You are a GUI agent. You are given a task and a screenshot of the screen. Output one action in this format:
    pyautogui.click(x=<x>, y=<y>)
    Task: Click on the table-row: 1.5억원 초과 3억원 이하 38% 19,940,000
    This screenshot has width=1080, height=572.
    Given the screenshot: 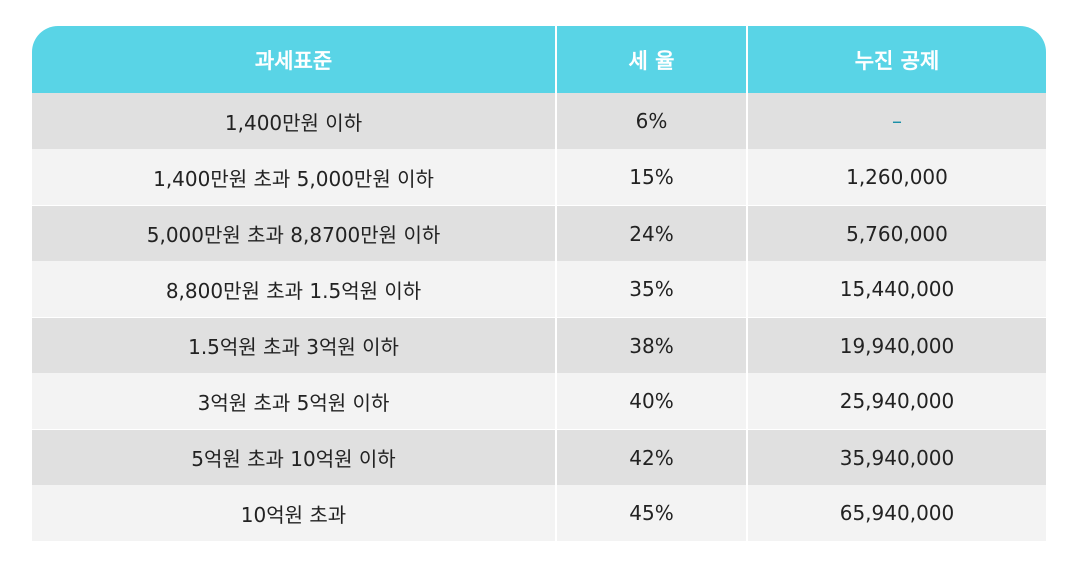 What is the action you would take?
    pyautogui.click(x=539, y=345)
    